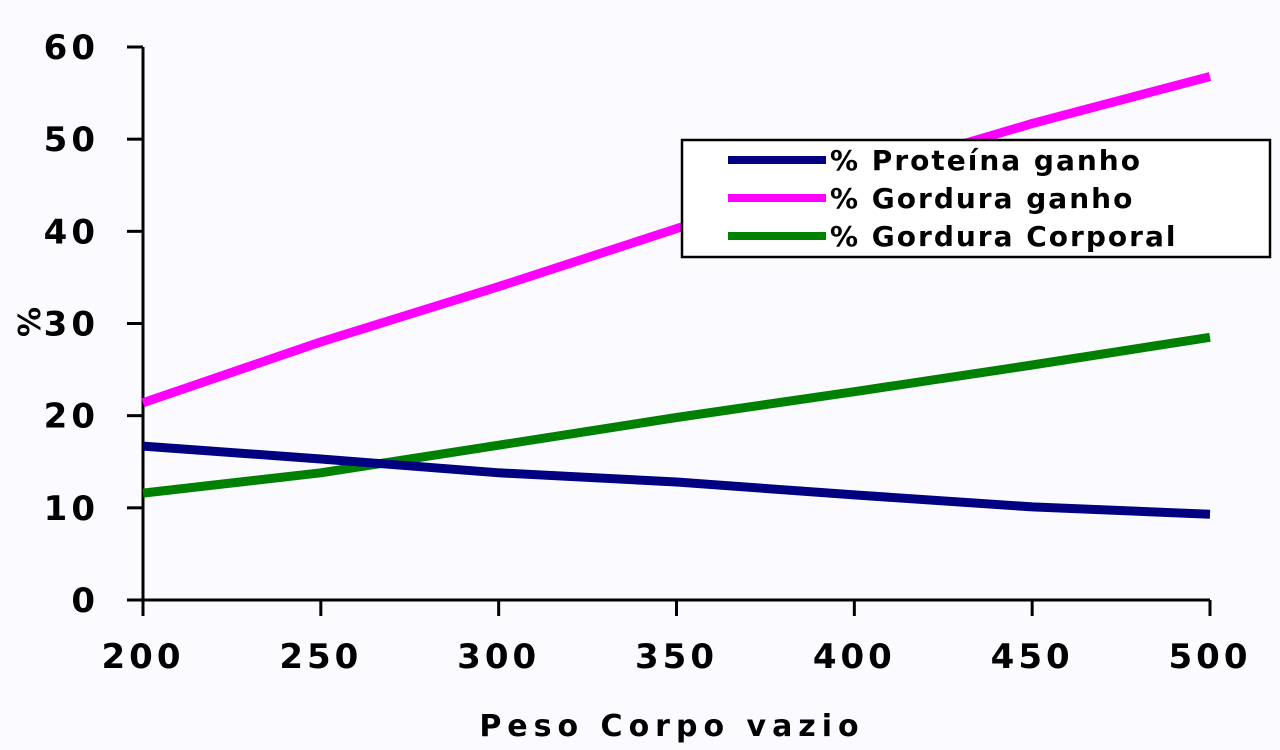 The image size is (1280, 750). I want to click on legend-label: % Gordura Corporal, so click(1003, 236).